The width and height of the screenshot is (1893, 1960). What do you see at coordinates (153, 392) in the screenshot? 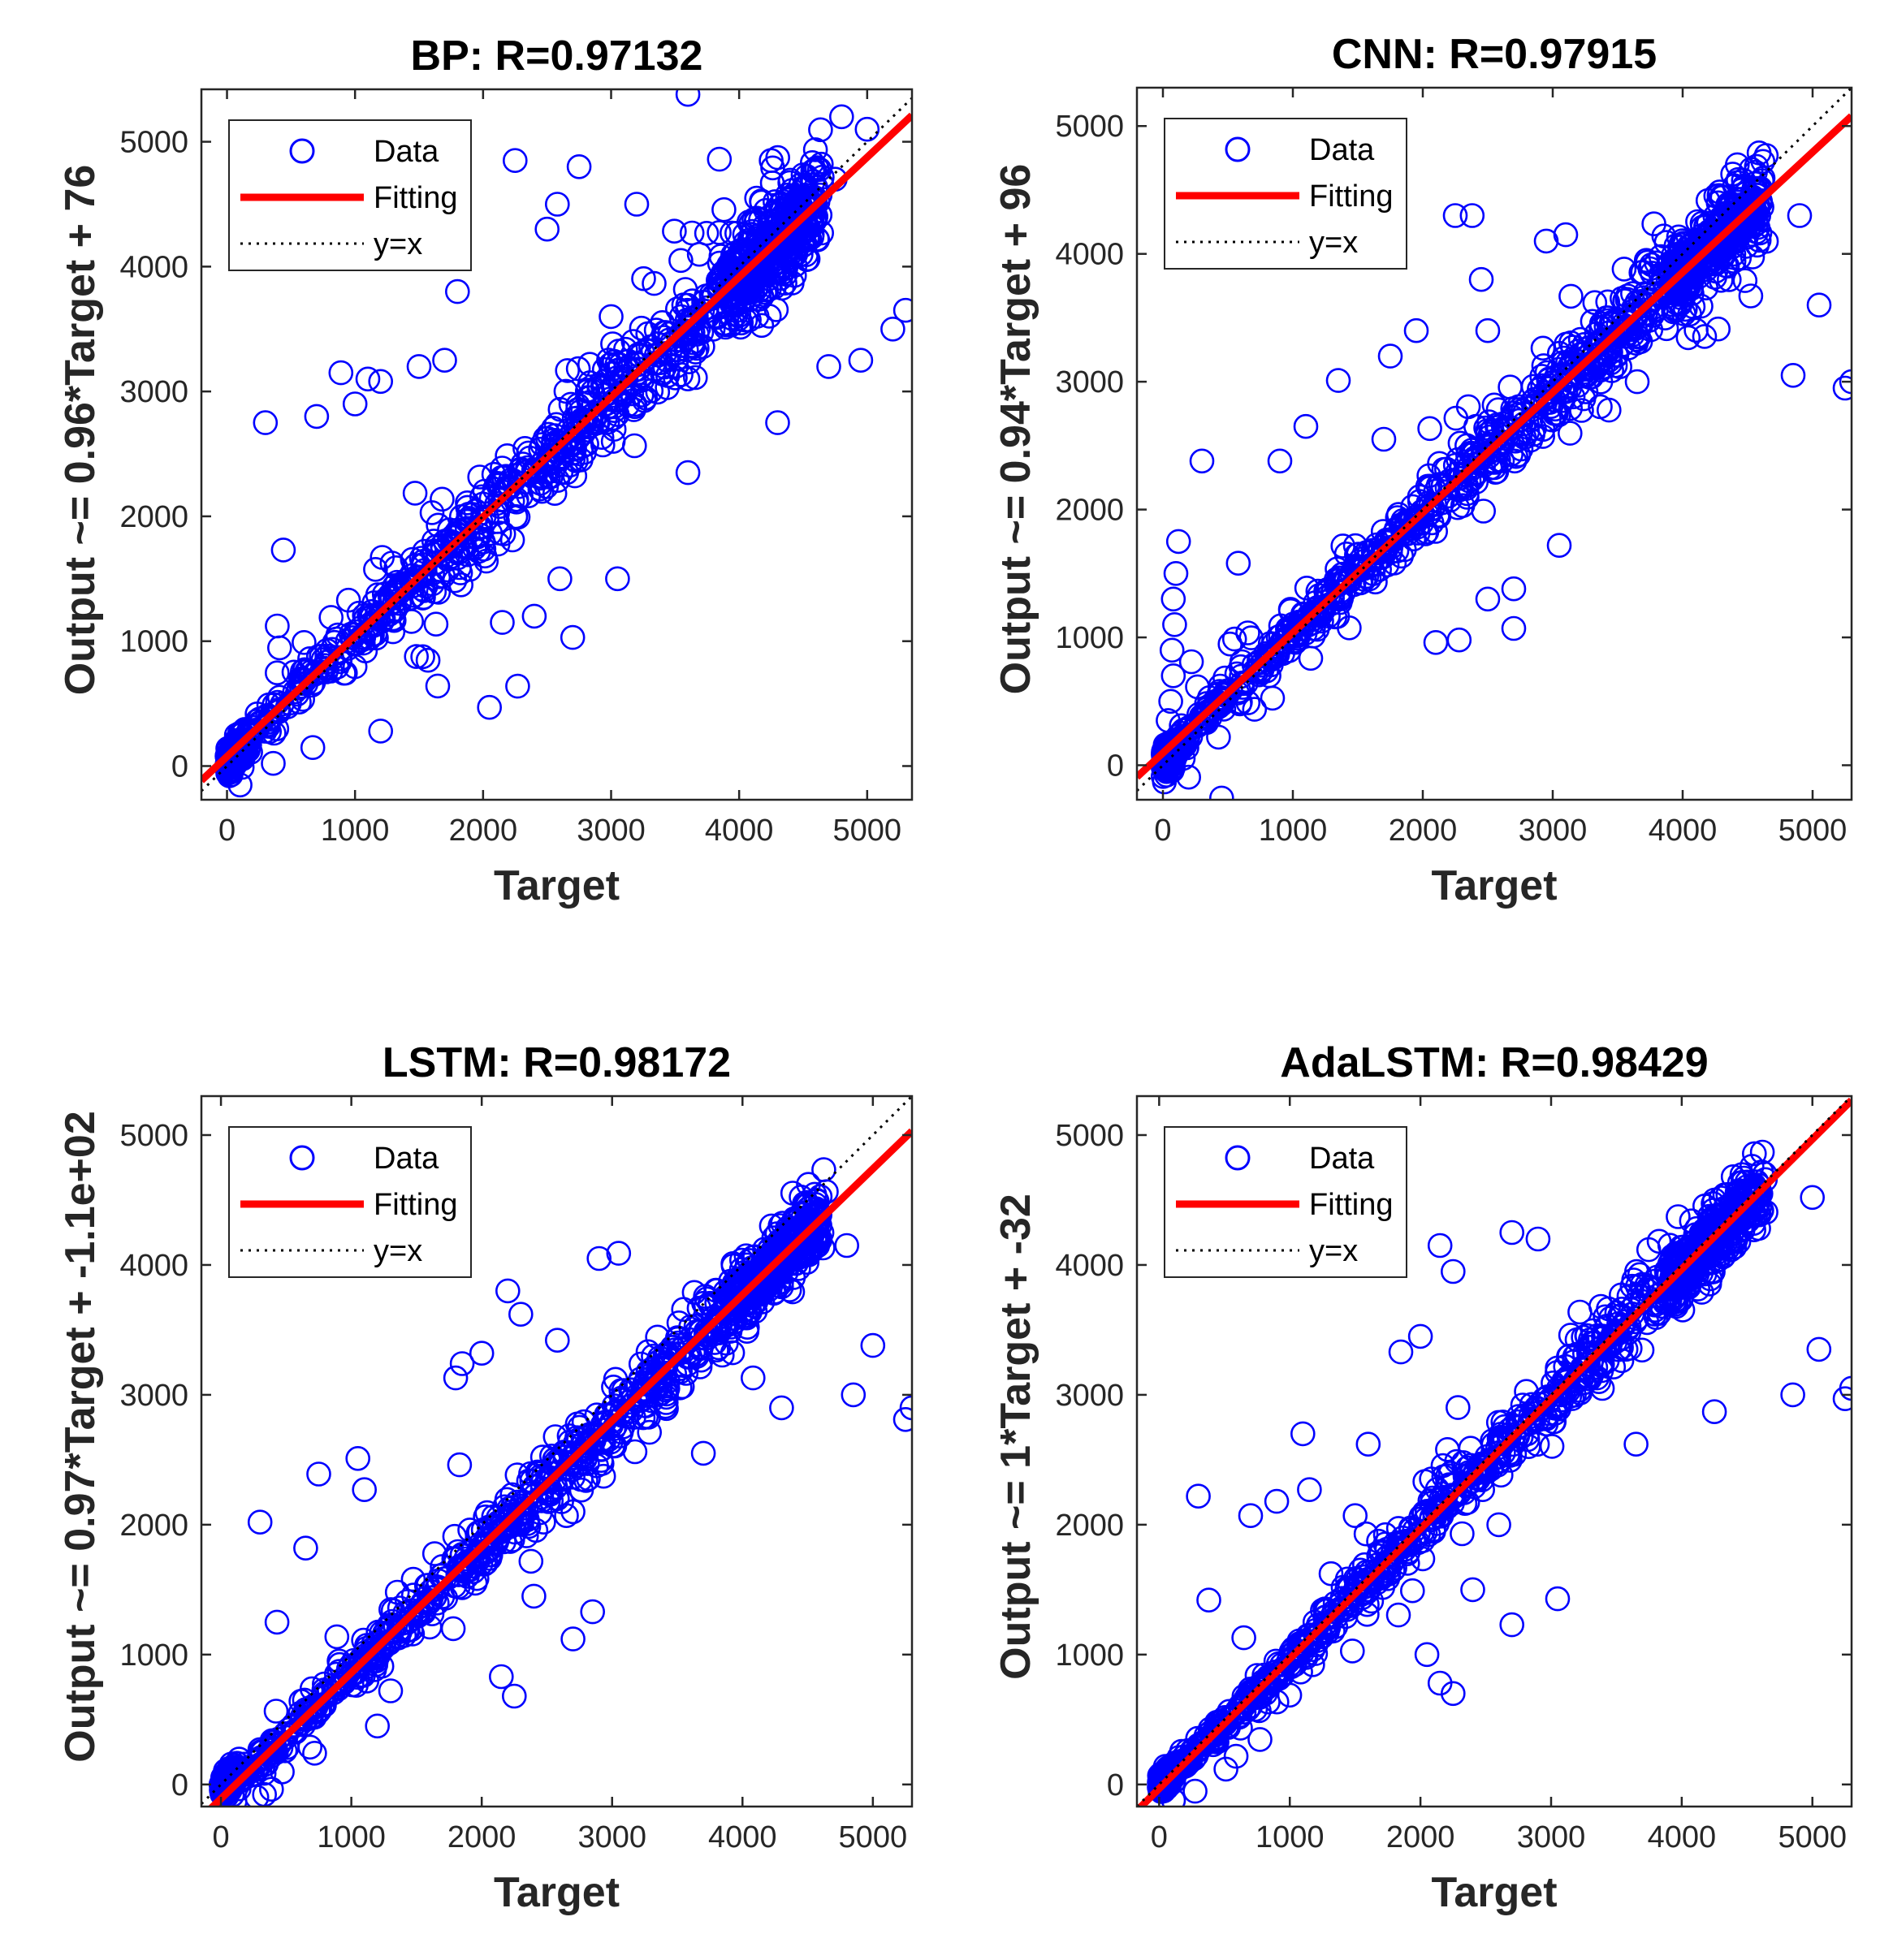
I see `bp-y-tick-label: 3000` at bounding box center [153, 392].